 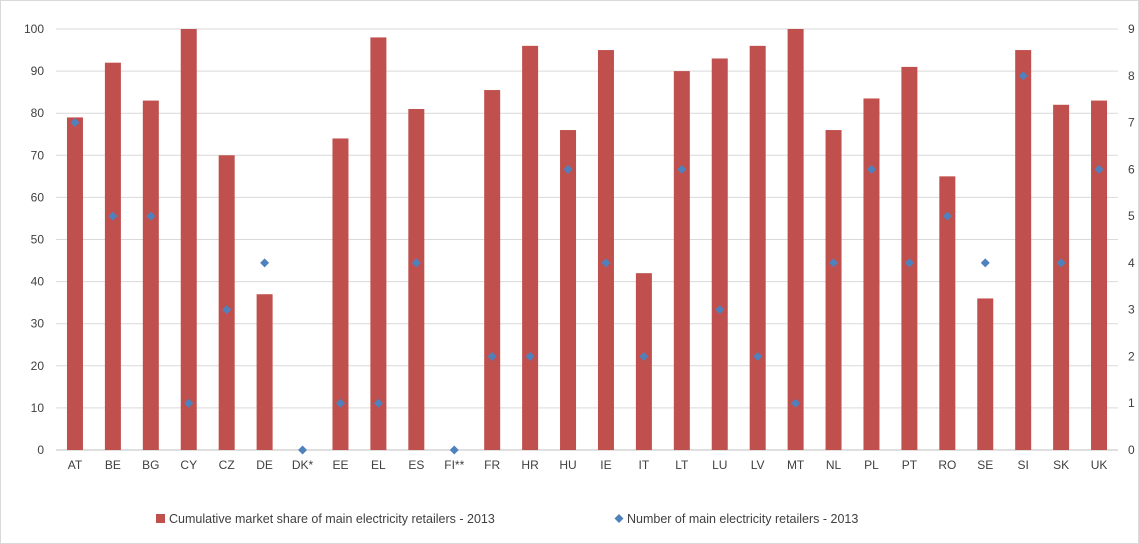 What do you see at coordinates (796, 465) in the screenshot?
I see `x-tick-label: MT` at bounding box center [796, 465].